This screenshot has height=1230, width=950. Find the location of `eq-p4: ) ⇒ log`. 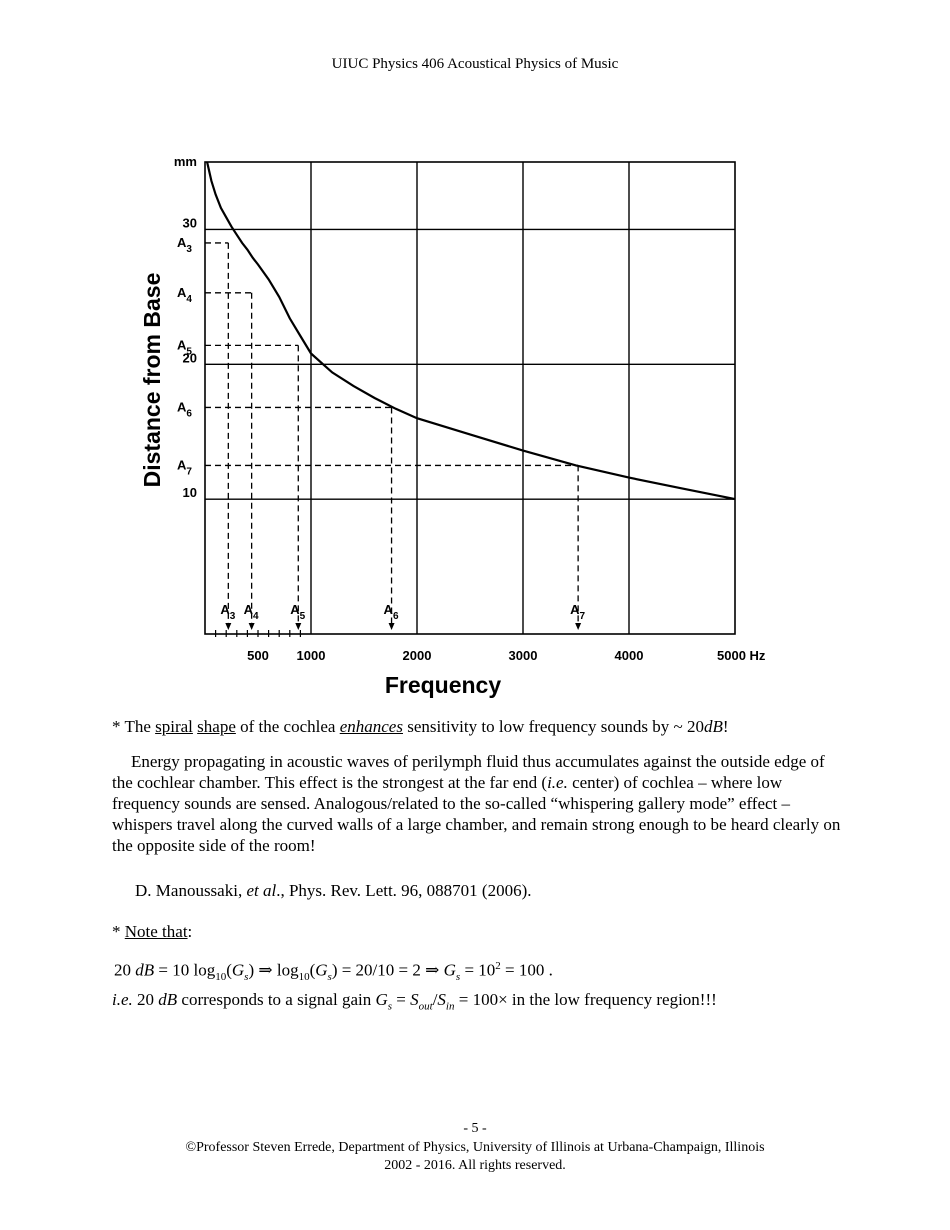

eq-p4: ) ⇒ log is located at coordinates (273, 970).